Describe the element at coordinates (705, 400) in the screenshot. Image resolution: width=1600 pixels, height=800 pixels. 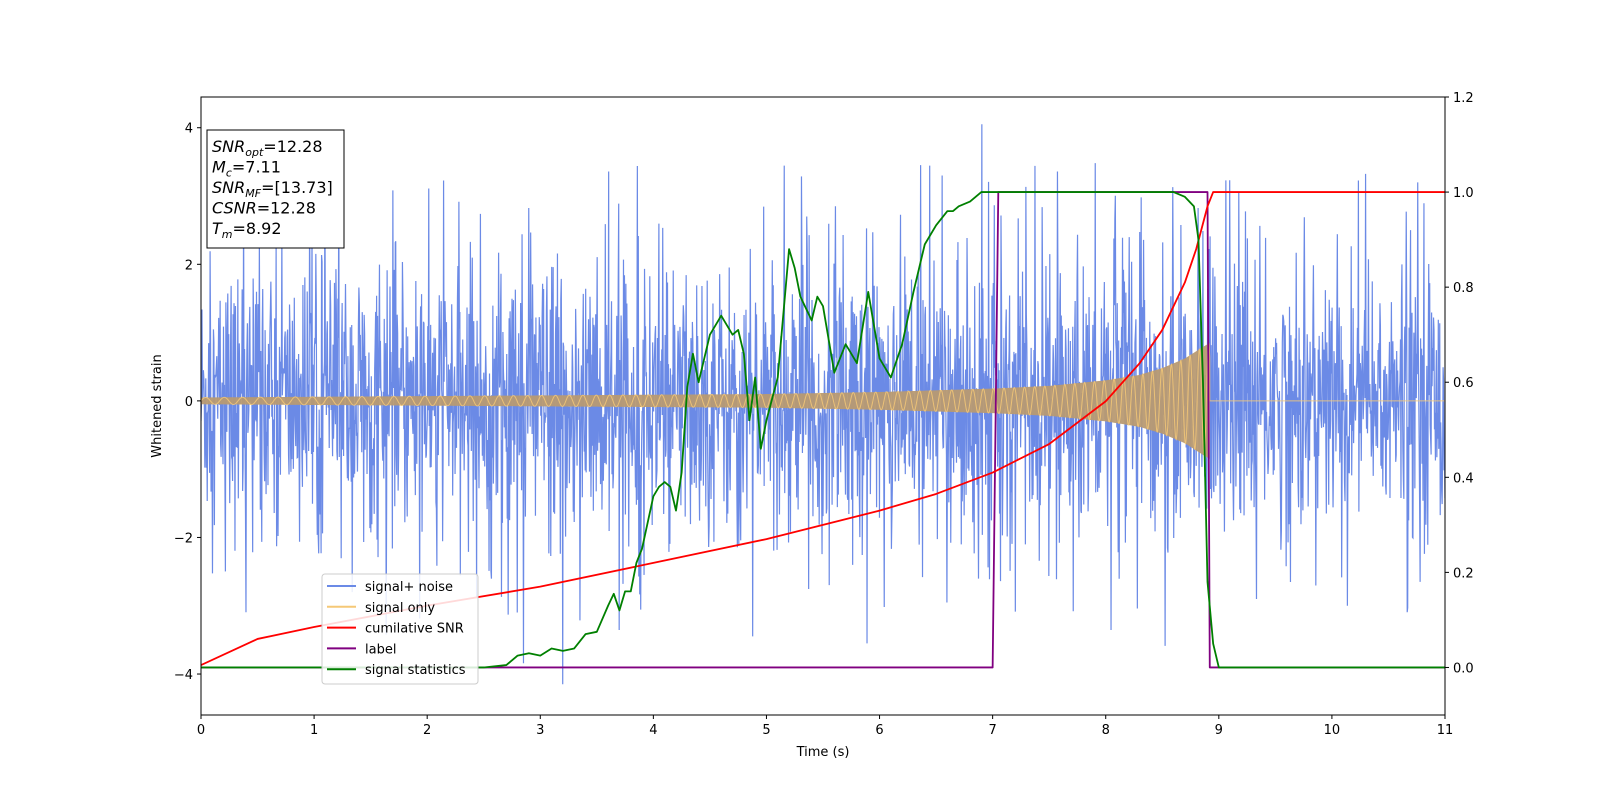
I see `series-signal-only-envelope` at that location.